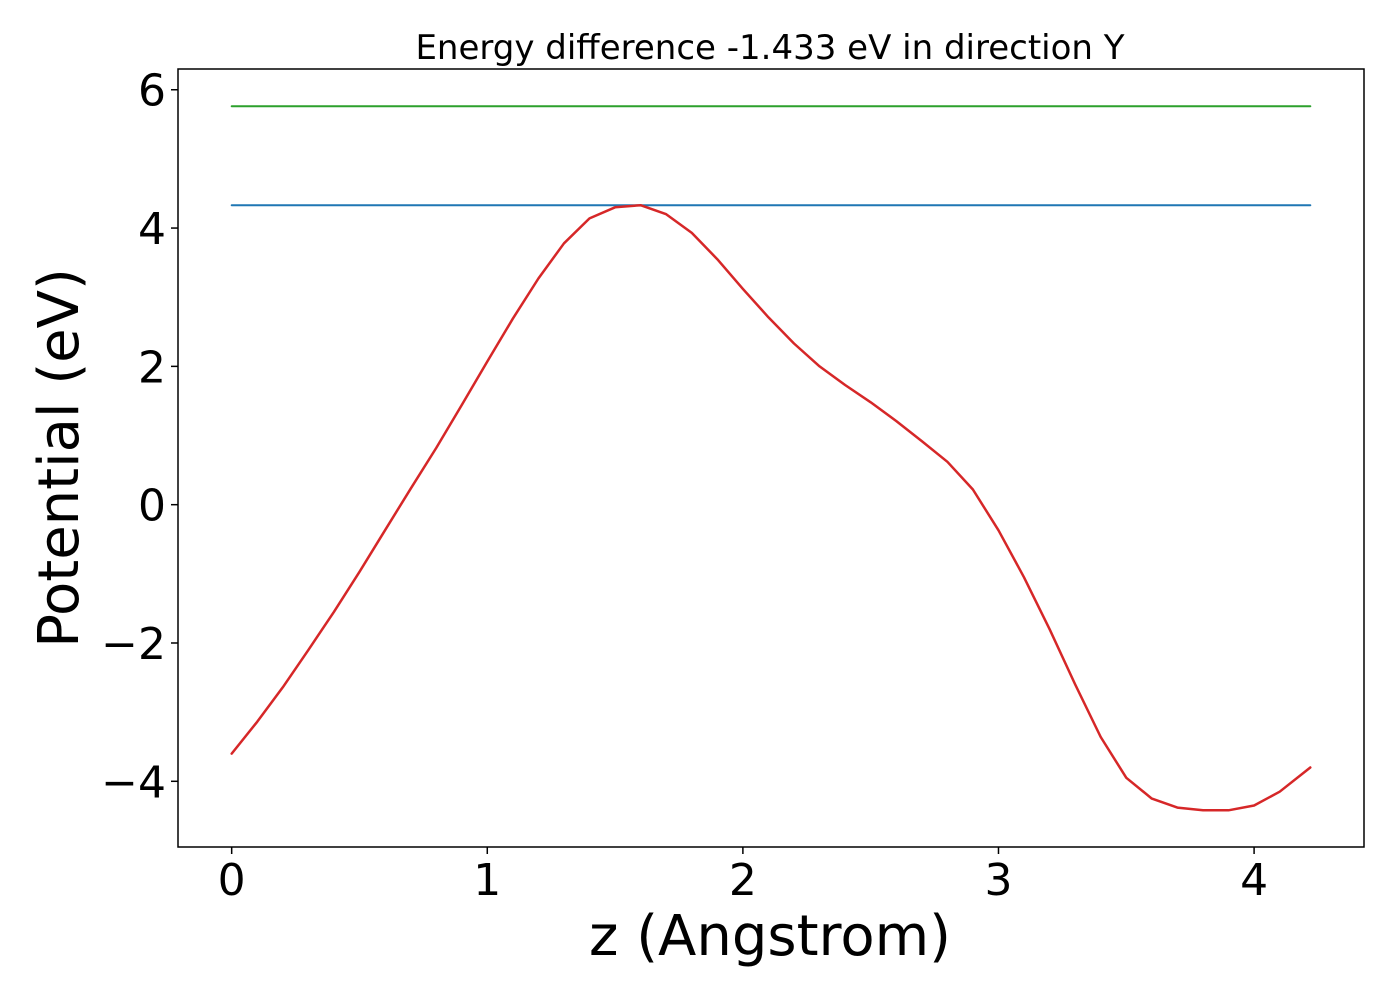  What do you see at coordinates (152, 367) in the screenshot?
I see `y-tick-label: 2` at bounding box center [152, 367].